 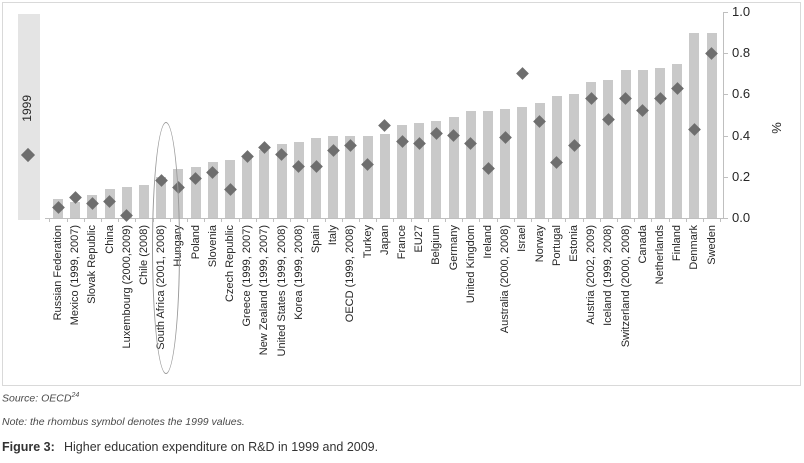 I want to click on y-axis-title: %, so click(x=776, y=128).